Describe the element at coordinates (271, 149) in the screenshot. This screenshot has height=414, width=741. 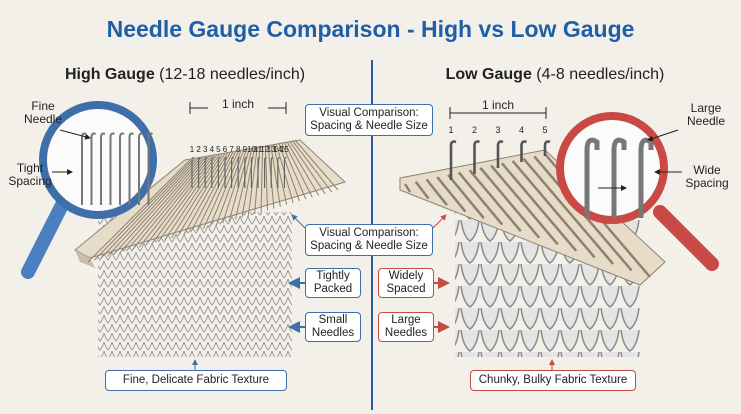
I see `needle-number: 13` at that location.